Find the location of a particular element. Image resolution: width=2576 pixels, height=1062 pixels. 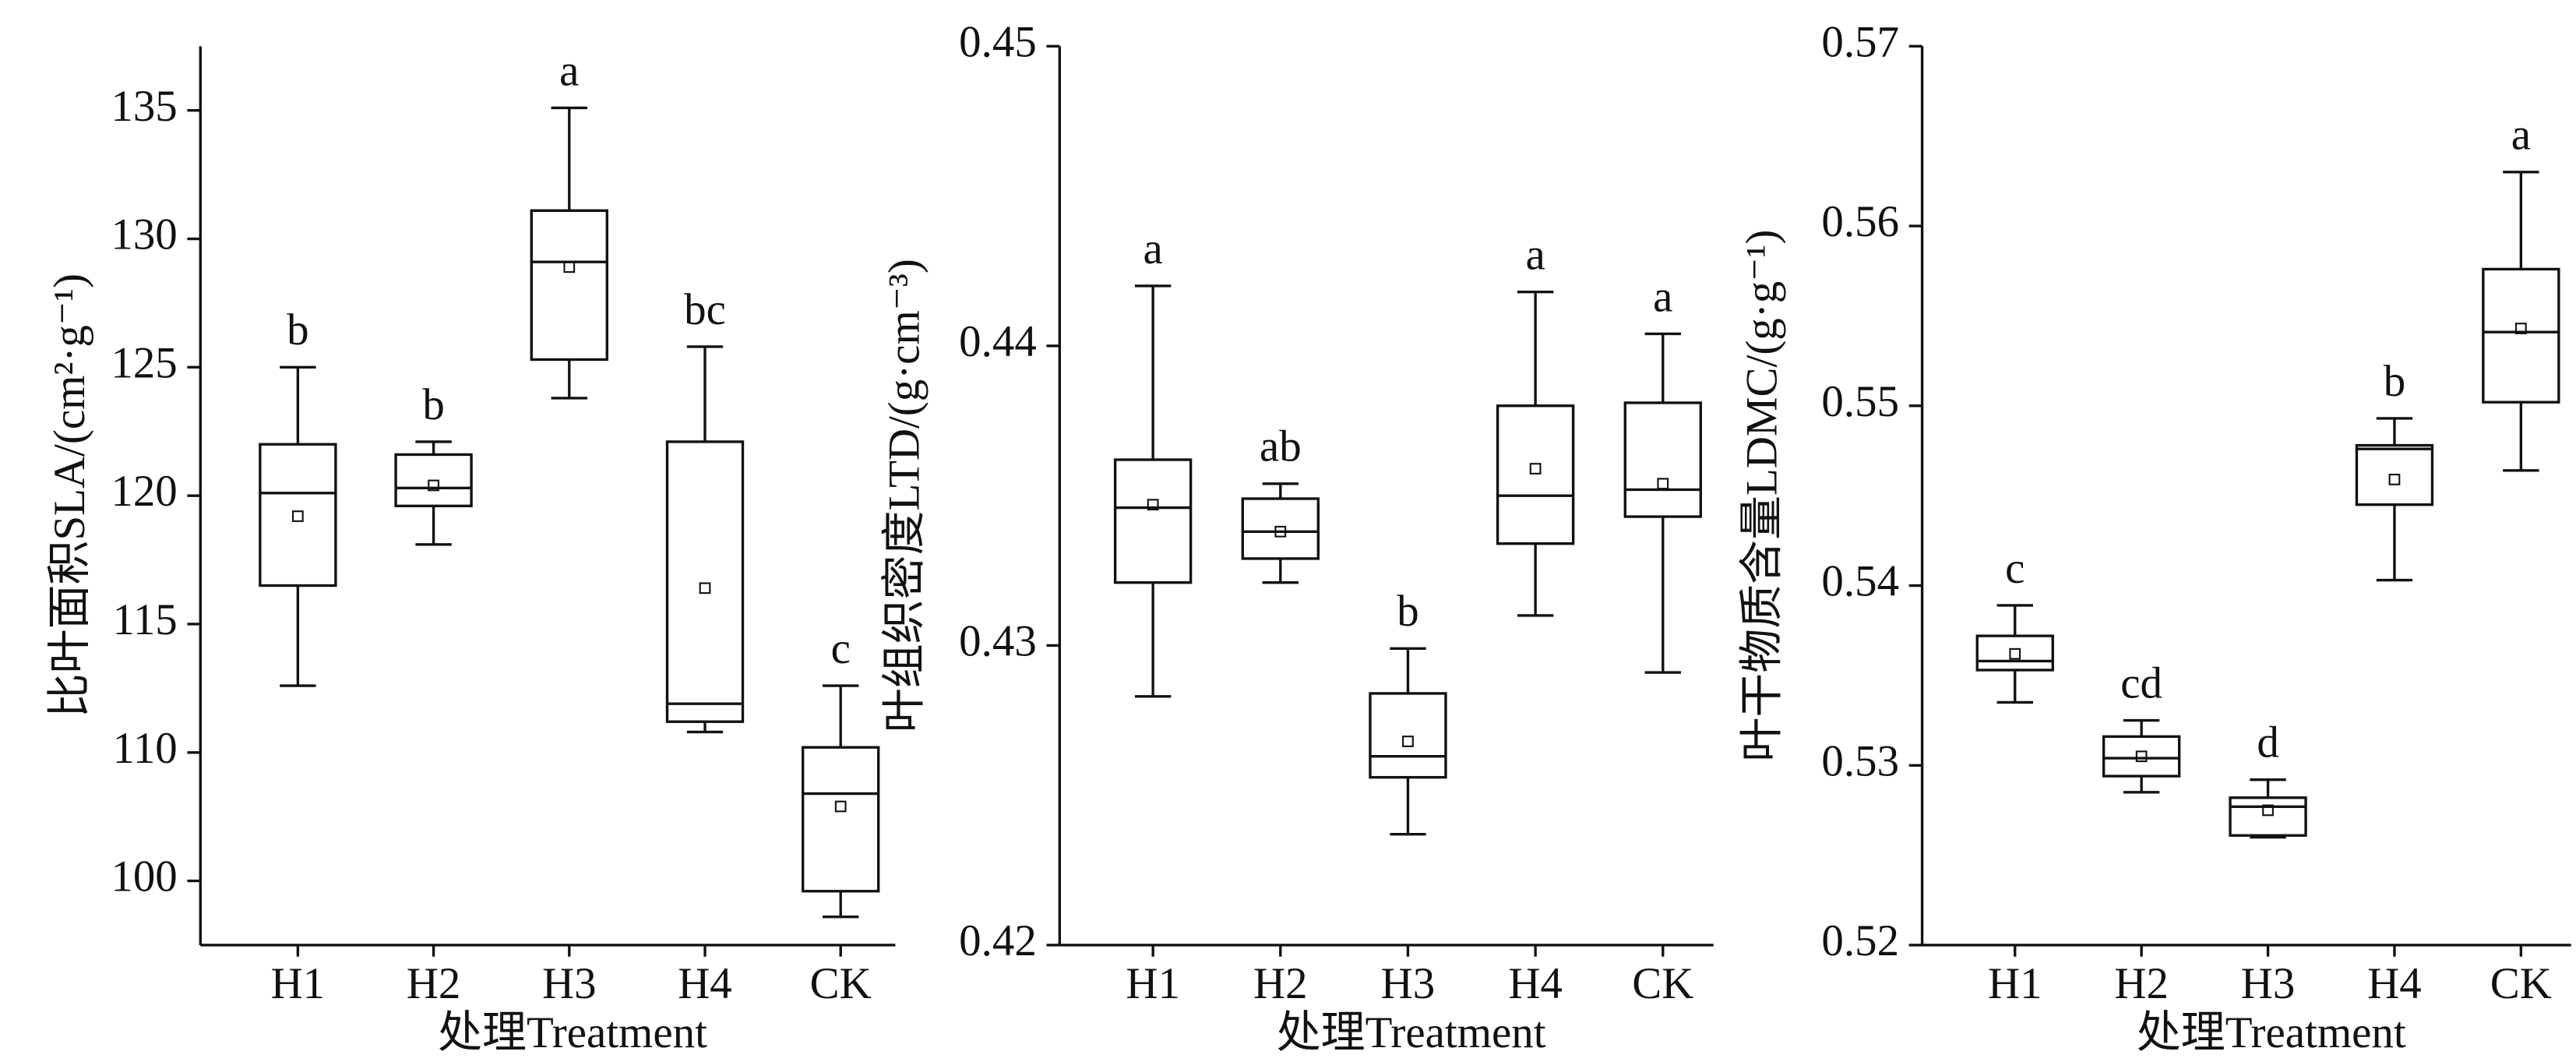

y-tick-label: 100 is located at coordinates (144, 876).